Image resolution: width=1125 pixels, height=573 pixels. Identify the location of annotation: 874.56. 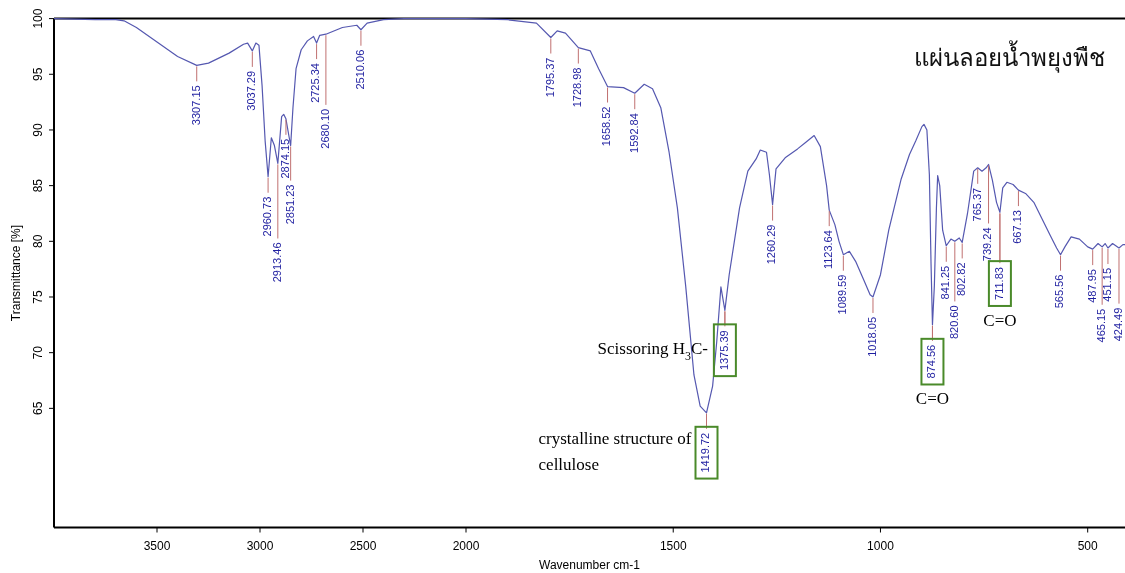
(931, 361).